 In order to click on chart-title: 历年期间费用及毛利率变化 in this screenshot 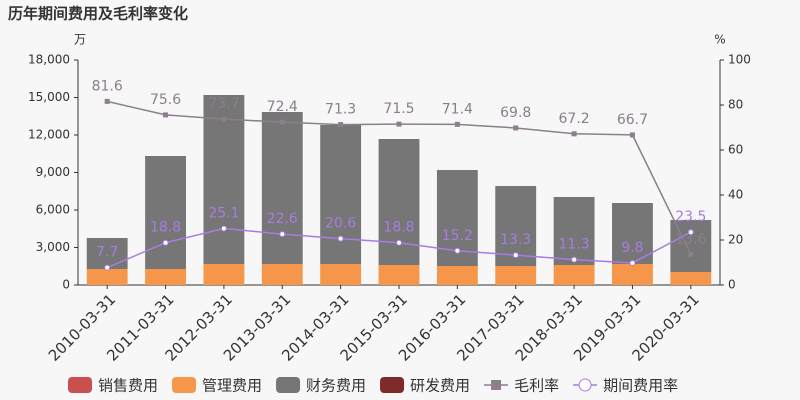, I will do `click(98, 14)`.